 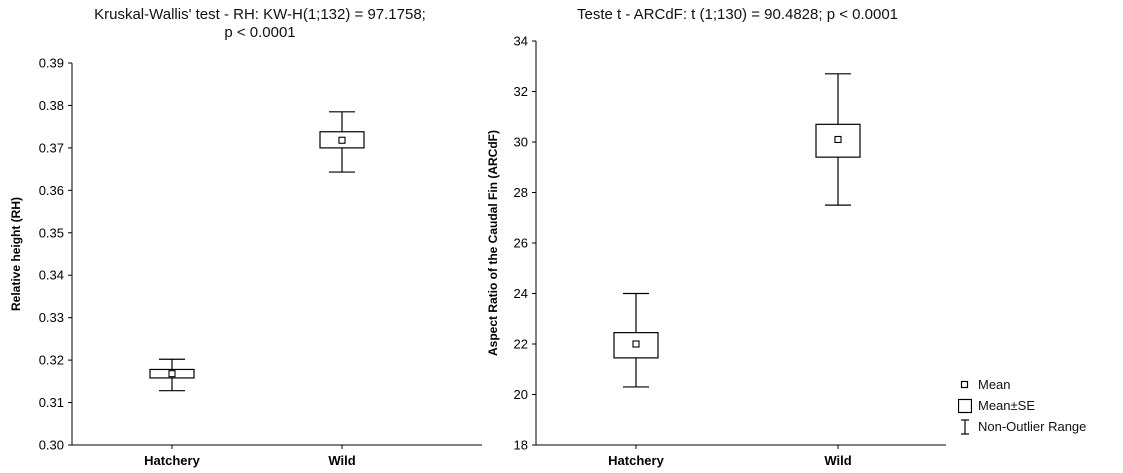 I want to click on chart2-ytick-label: 26, so click(x=521, y=243).